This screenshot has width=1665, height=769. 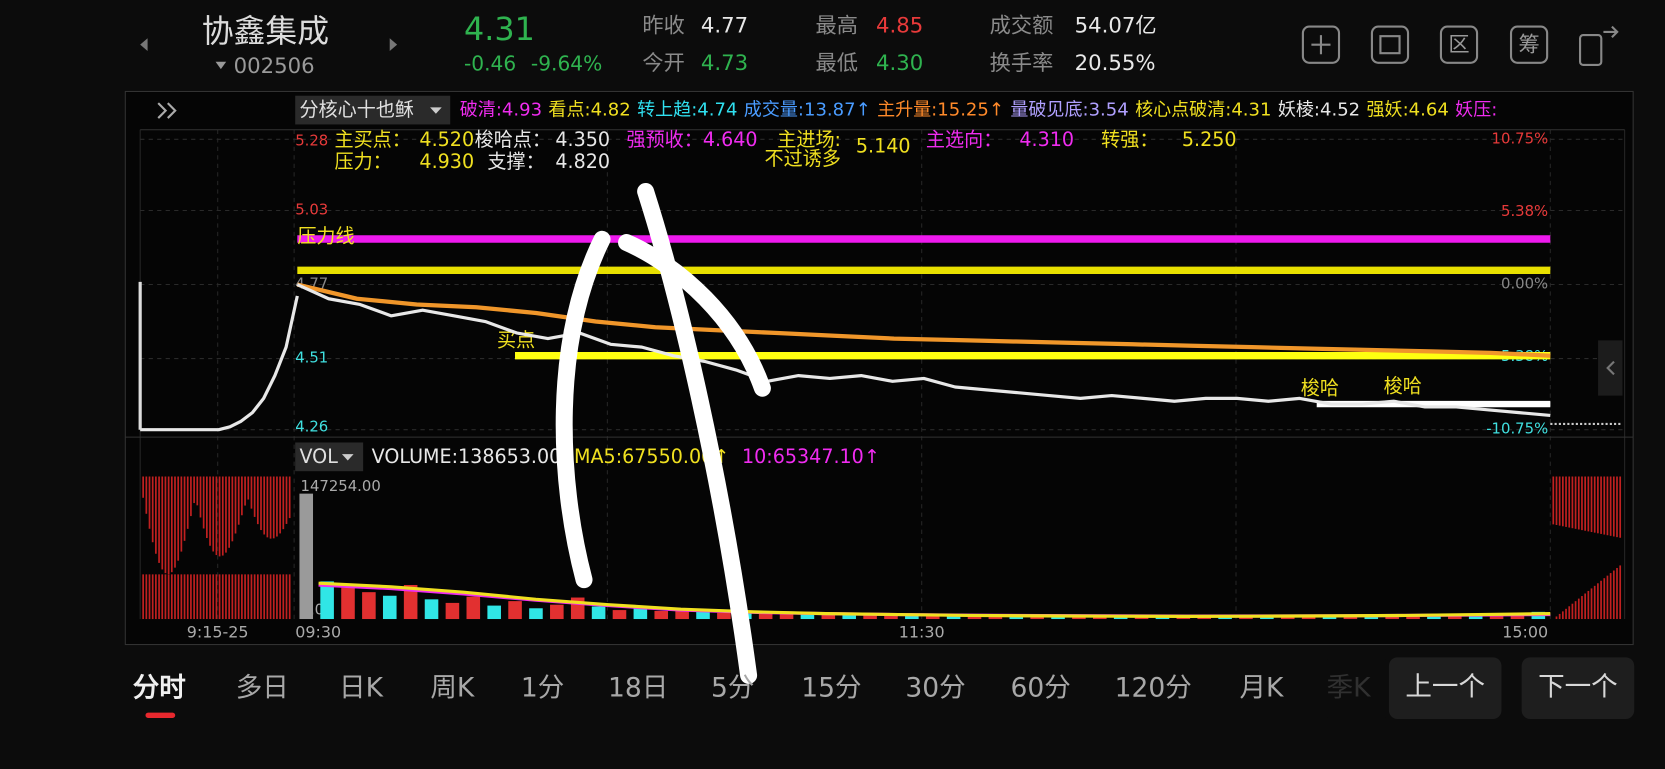 I want to click on vol-value: VOLUME:138653.00, so click(x=467, y=456).